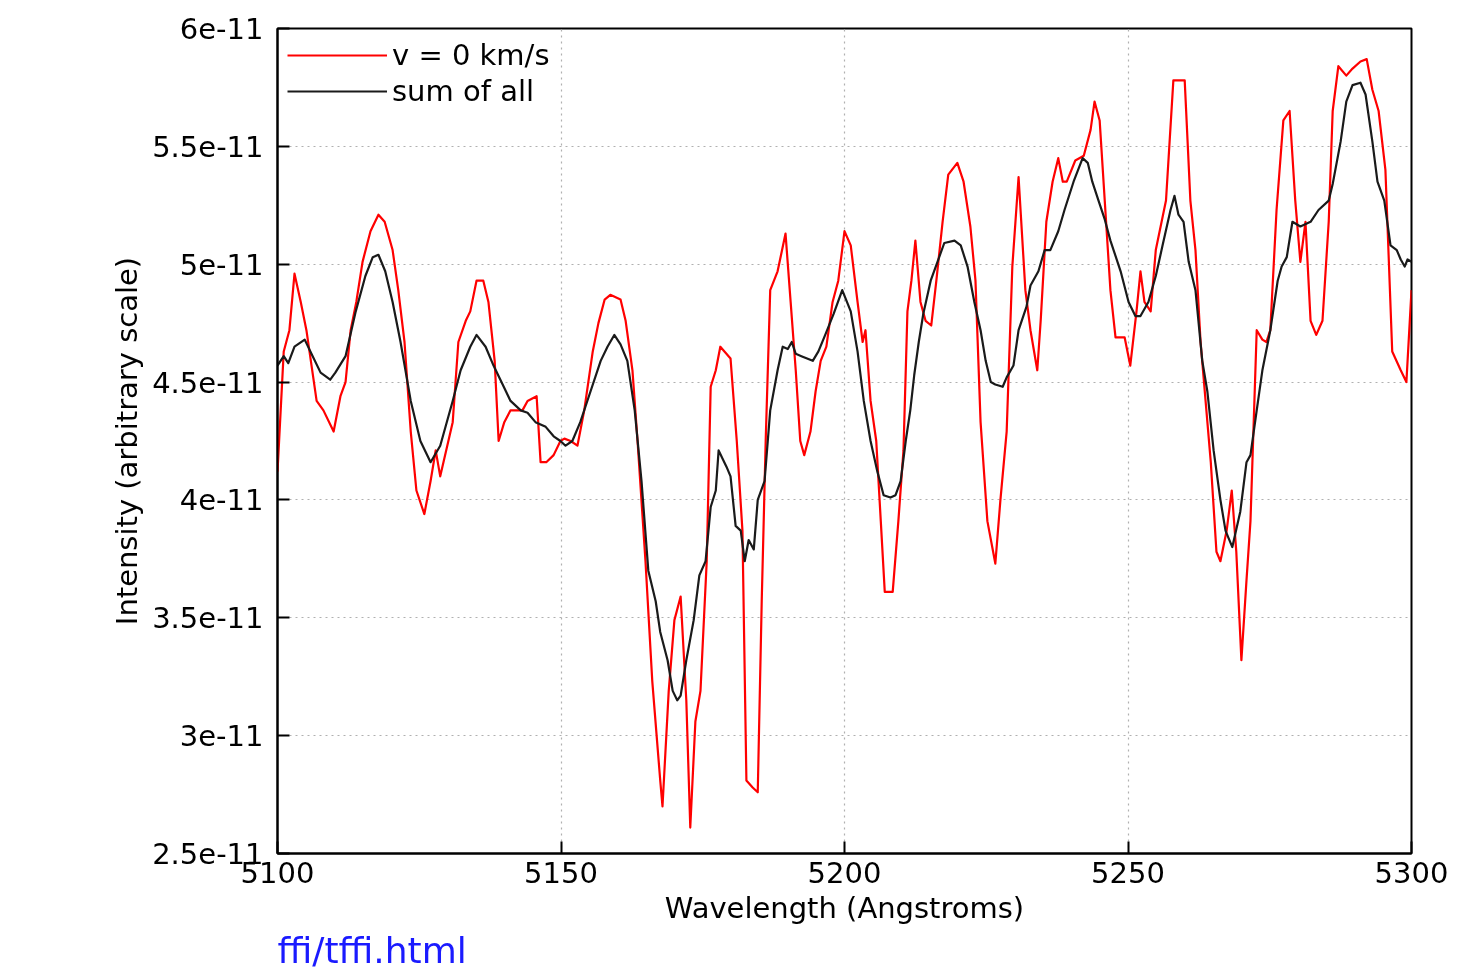  I want to click on y-tick-label: 6e-11, so click(221, 29).